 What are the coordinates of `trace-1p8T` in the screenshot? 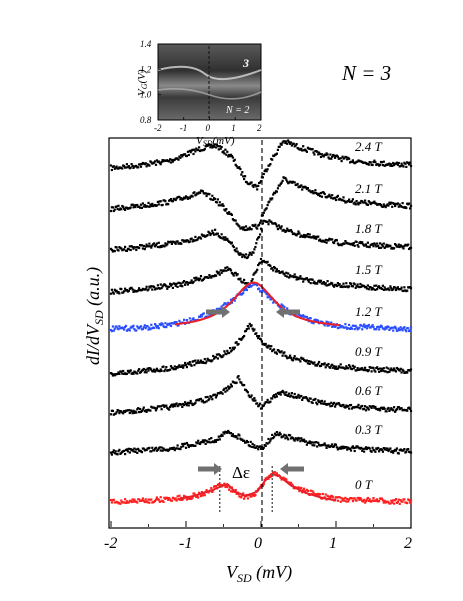 It's located at (261, 239).